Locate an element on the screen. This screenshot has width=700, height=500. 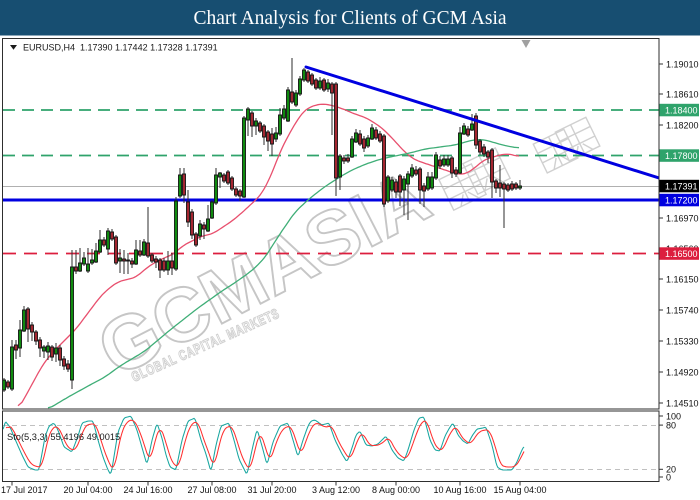
svg-text: 31 Jul 20:00 is located at coordinates (271, 490).